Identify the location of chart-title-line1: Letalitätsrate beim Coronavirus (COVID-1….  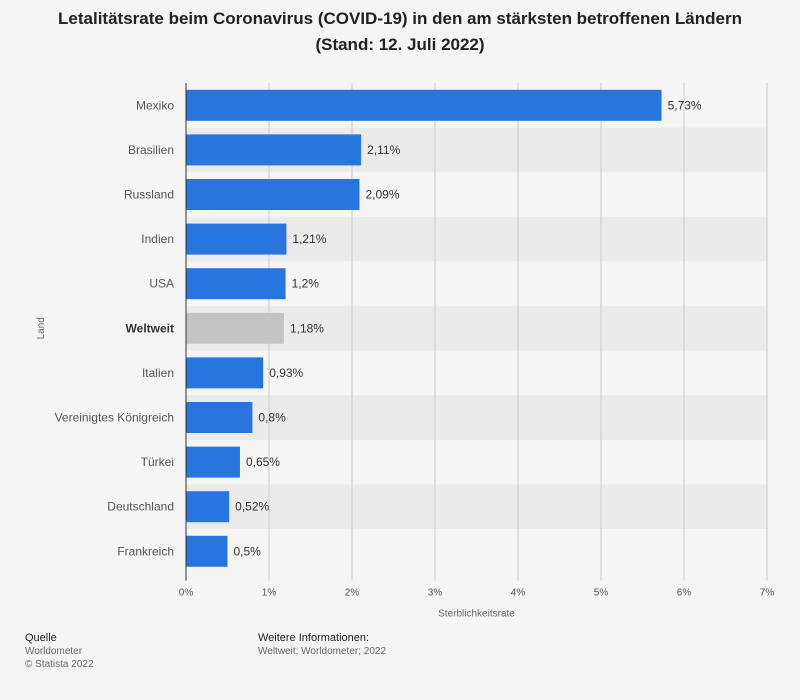
(400, 18).